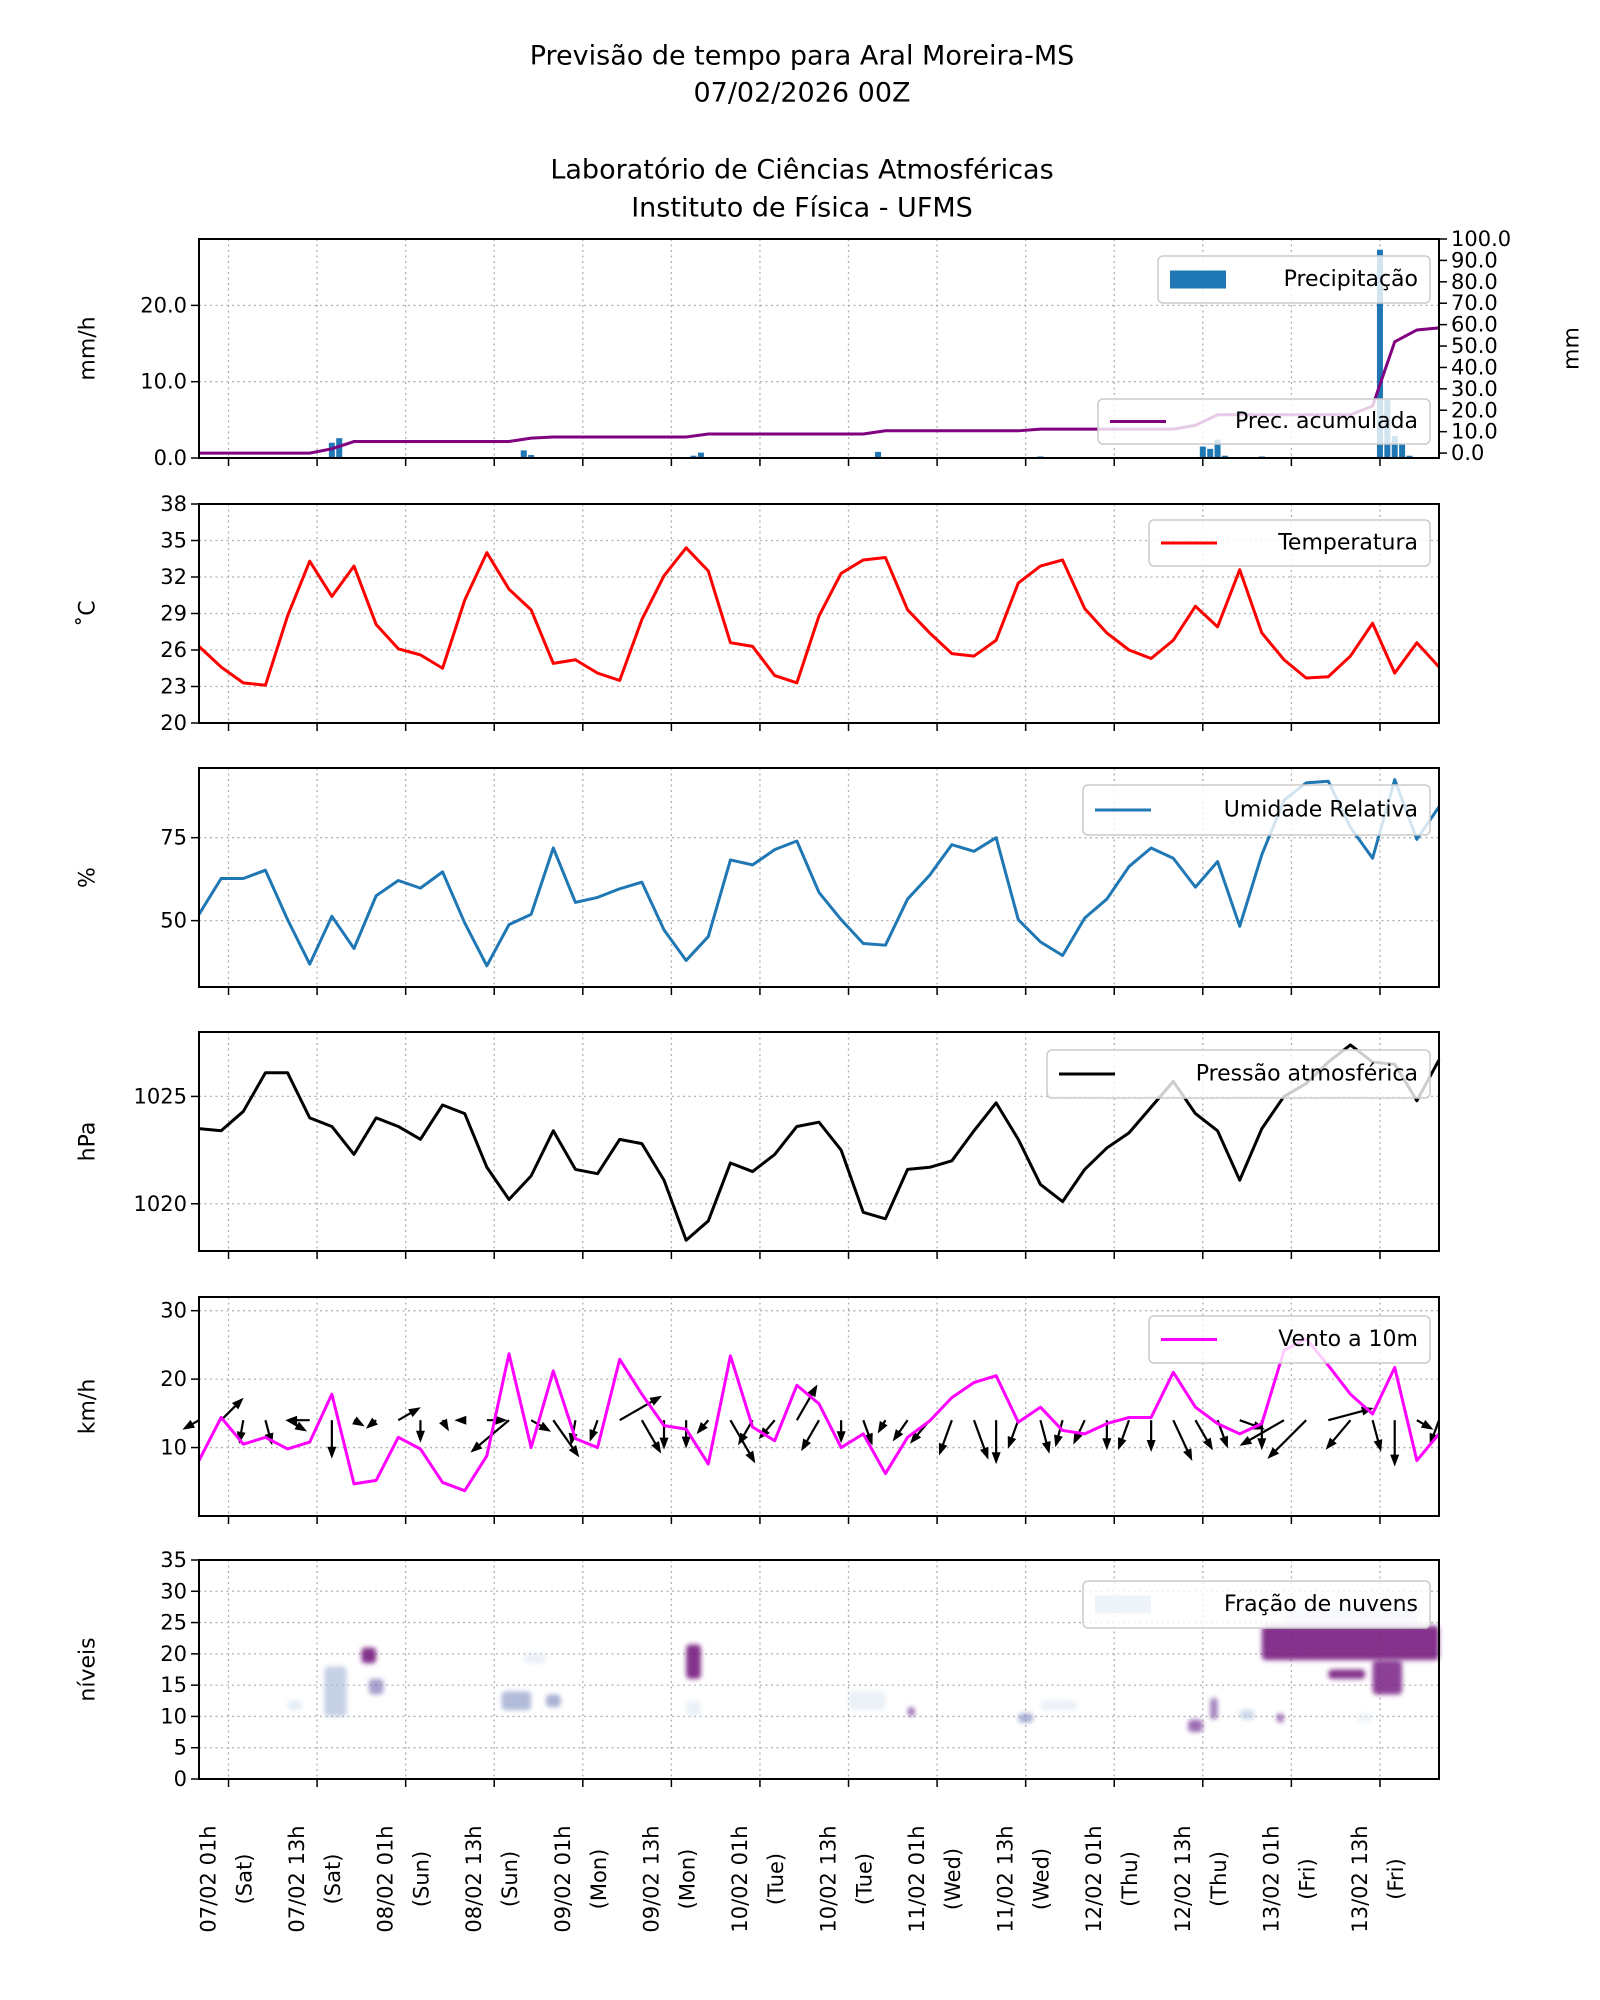  I want to click on y-tick-label: 30, so click(173, 1591).